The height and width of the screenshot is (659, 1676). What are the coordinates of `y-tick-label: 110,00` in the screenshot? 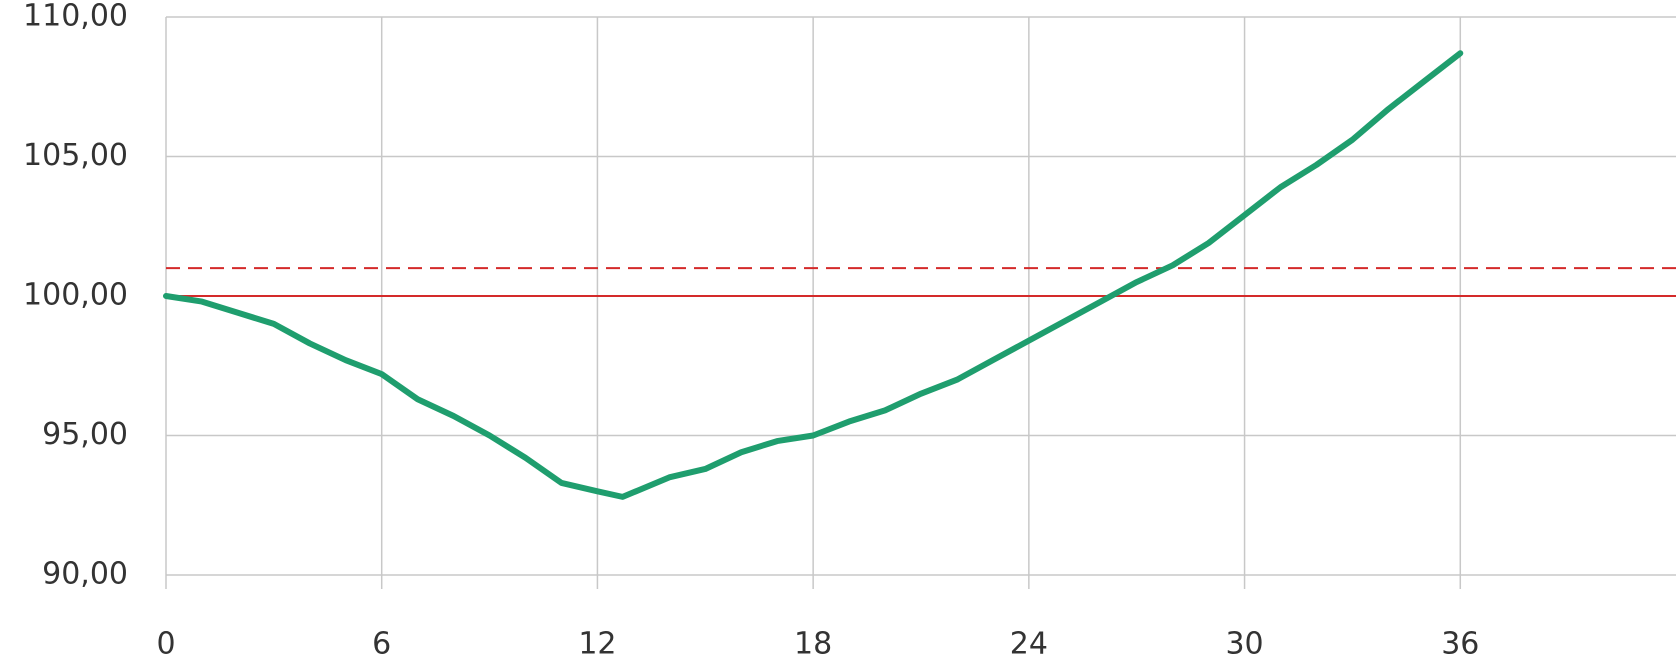 It's located at (75, 17).